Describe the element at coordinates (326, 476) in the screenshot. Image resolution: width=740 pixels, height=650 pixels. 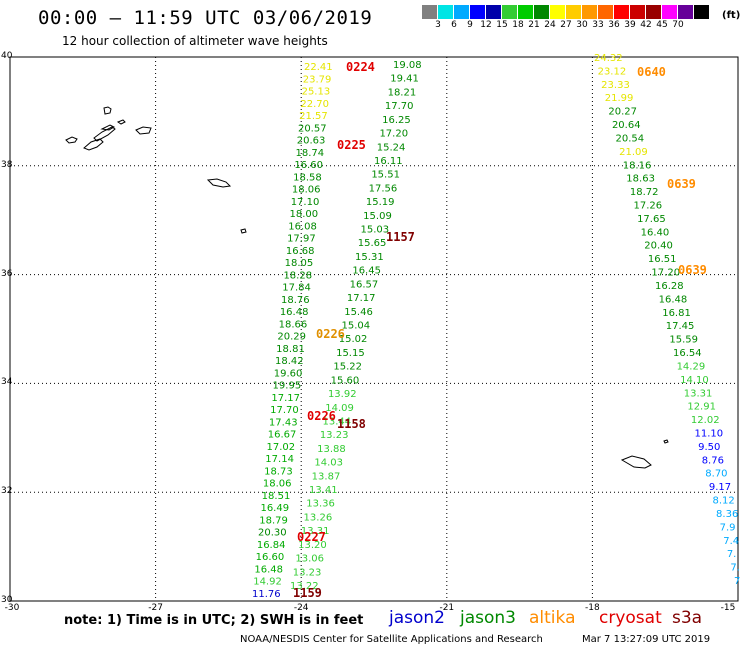
I see `wave-height-label: 13.87` at that location.